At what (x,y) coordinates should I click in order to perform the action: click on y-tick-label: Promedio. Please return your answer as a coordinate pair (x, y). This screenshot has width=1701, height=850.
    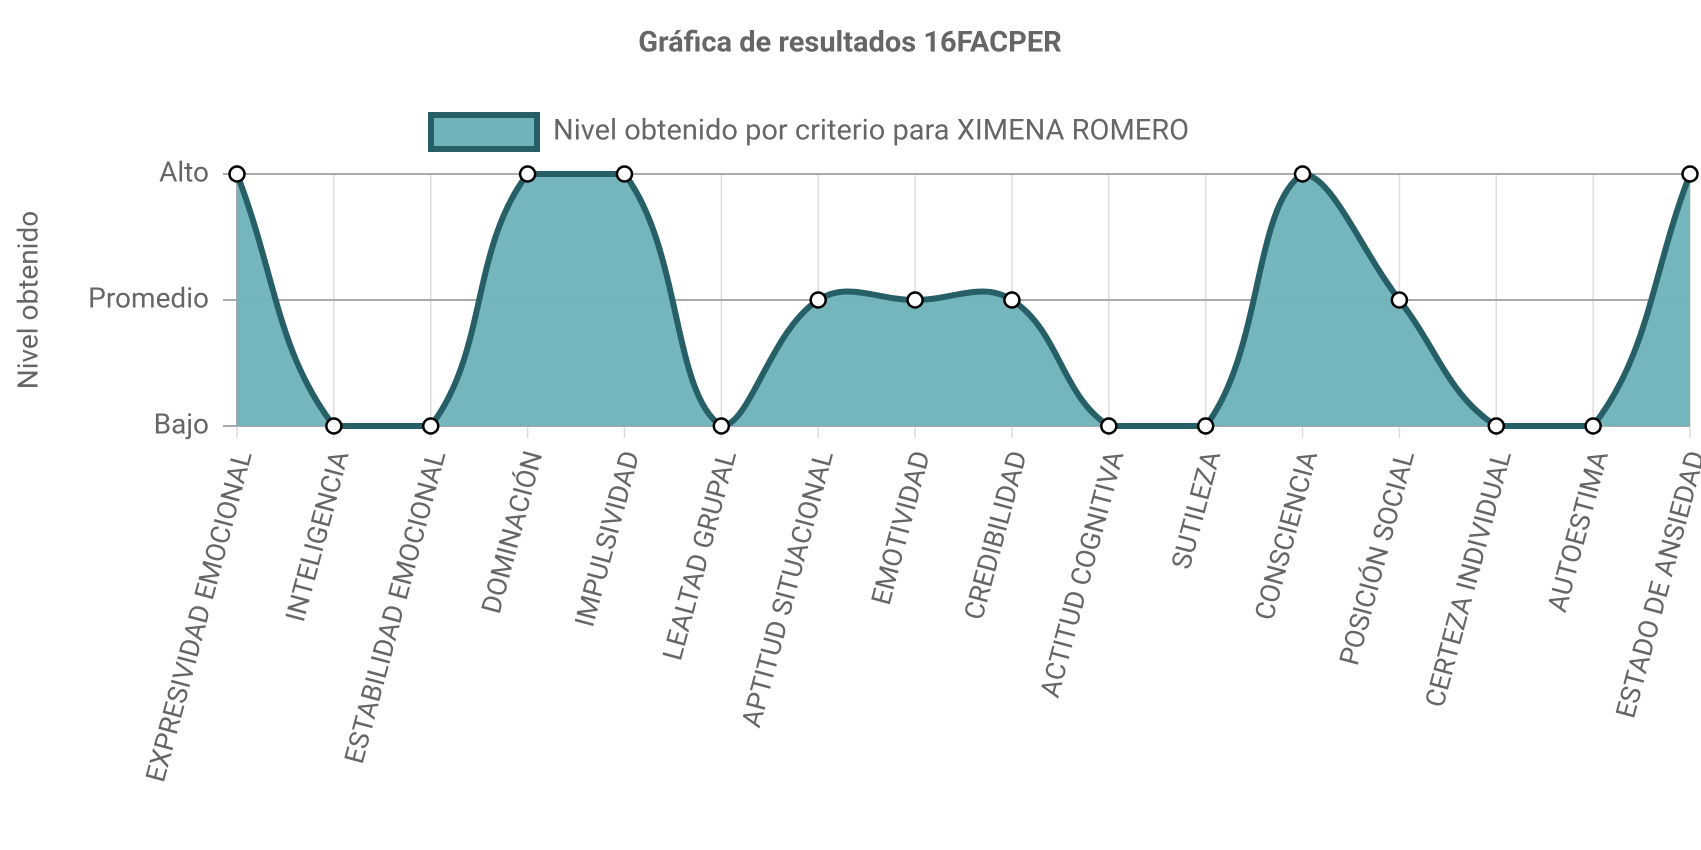
    Looking at the image, I should click on (148, 297).